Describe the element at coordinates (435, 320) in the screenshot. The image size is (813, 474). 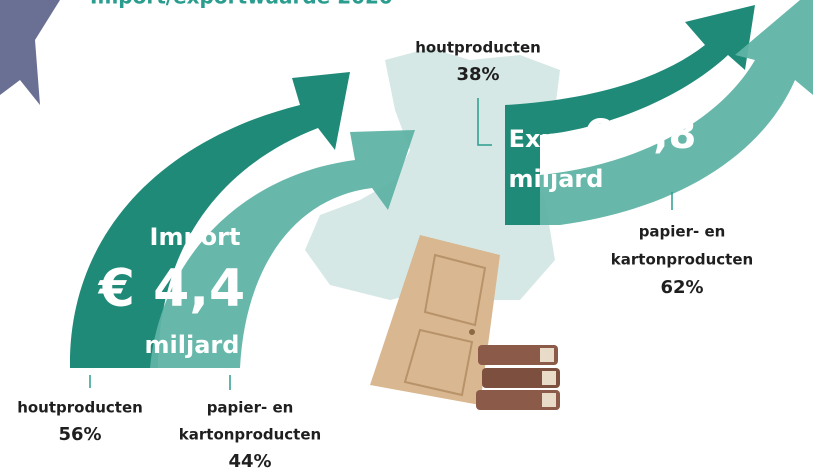
I see `door` at that location.